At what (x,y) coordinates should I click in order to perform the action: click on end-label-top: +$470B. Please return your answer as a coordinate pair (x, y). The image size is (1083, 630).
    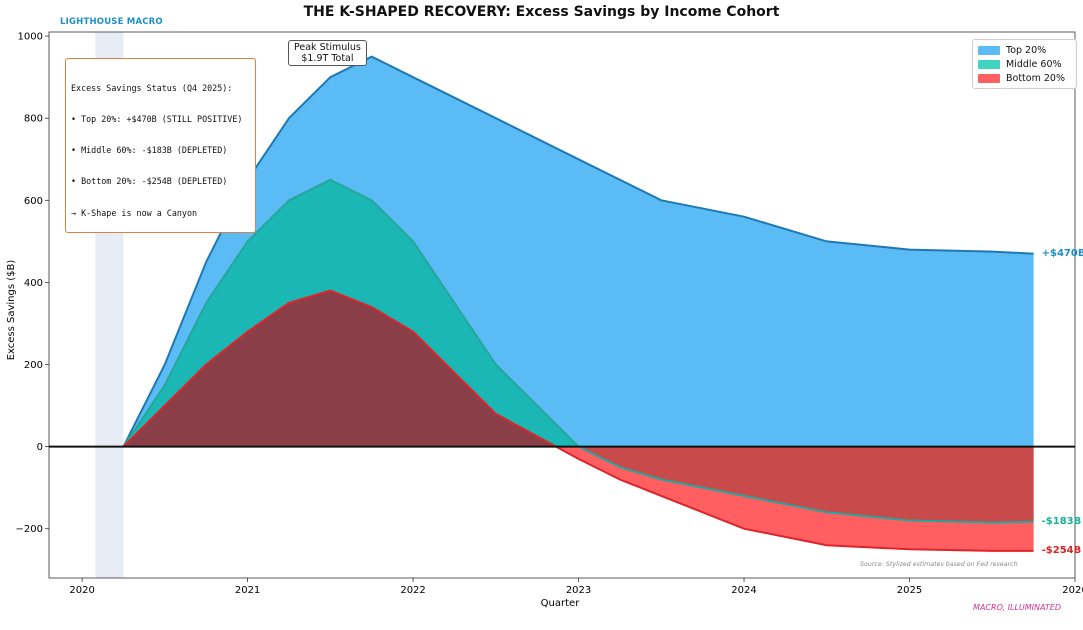
    Looking at the image, I should click on (1062, 253).